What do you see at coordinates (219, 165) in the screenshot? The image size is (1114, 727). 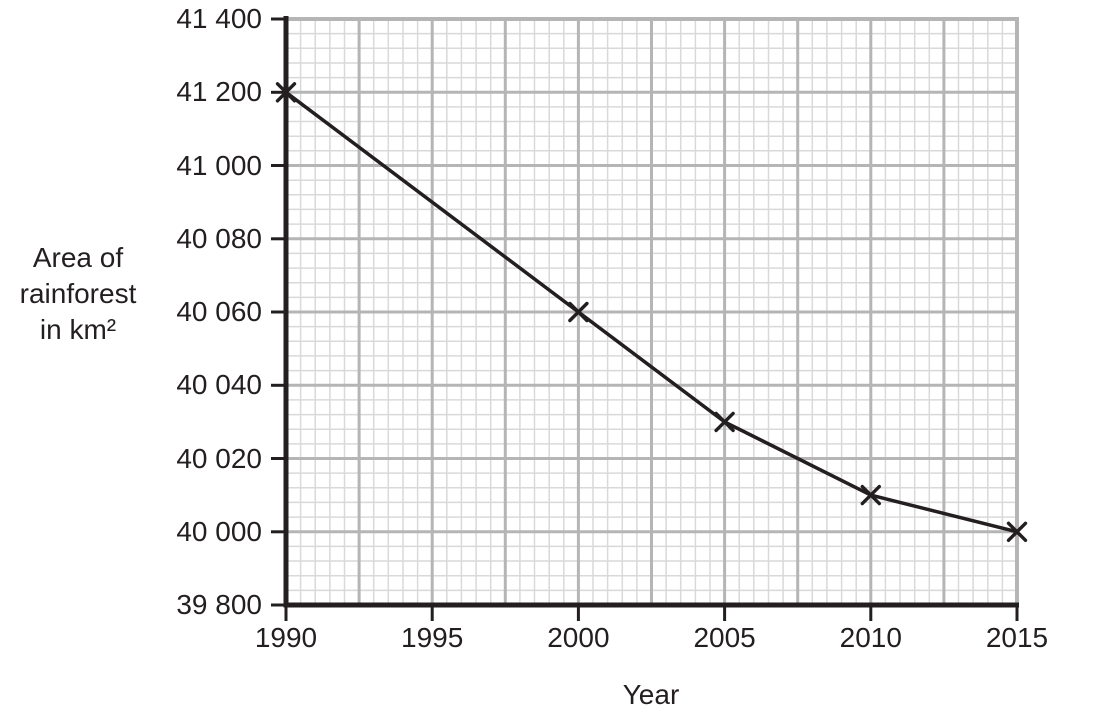 I see `y-tick-label: 41 000` at bounding box center [219, 165].